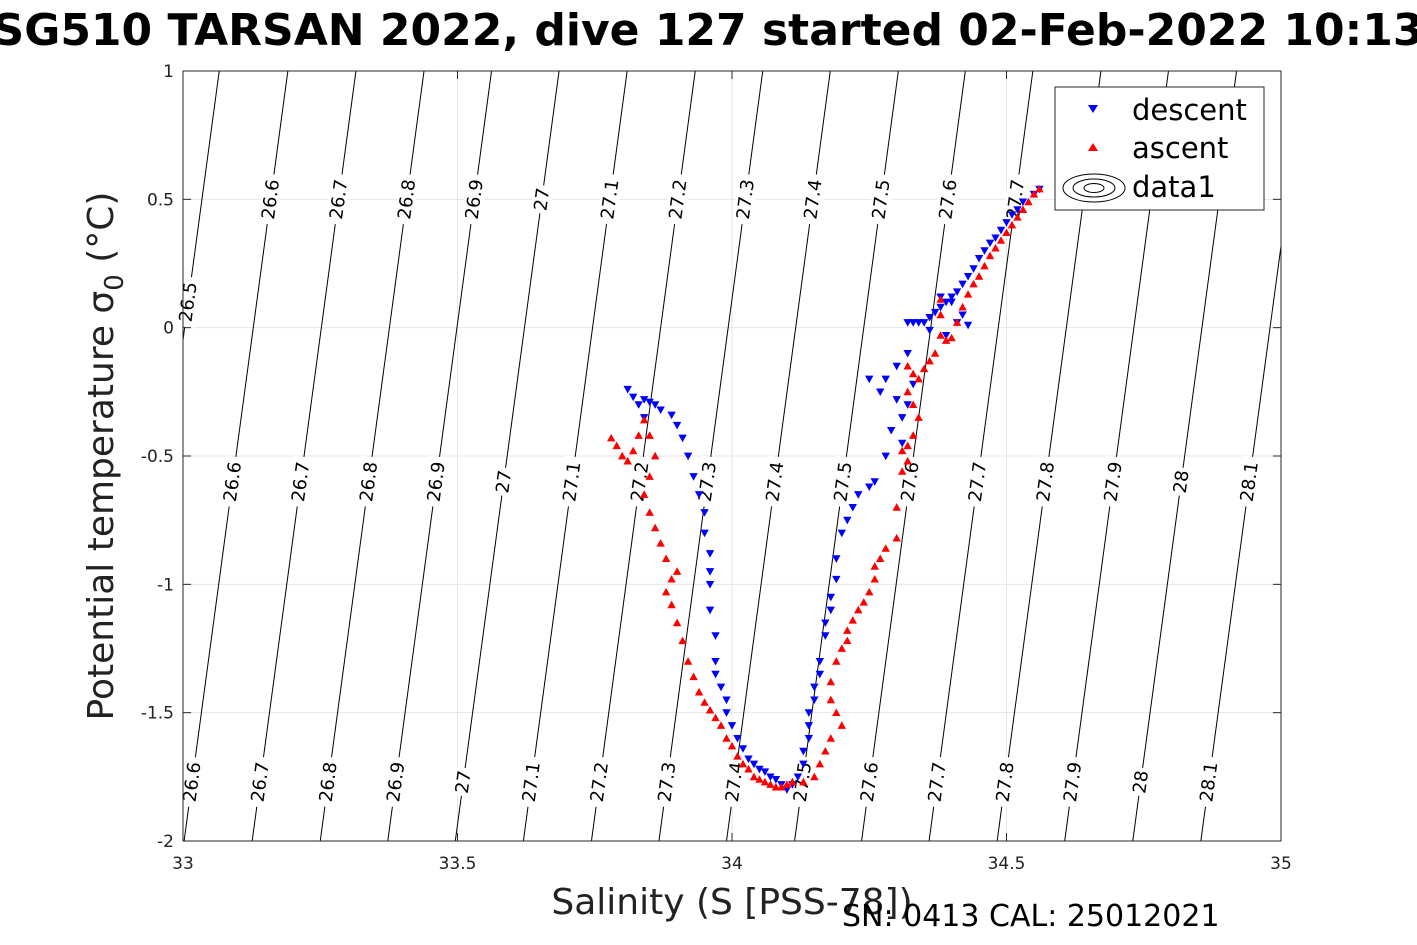 Image resolution: width=1417 pixels, height=945 pixels. Describe the element at coordinates (1174, 187) in the screenshot. I see `legend-data1-label: data1` at that location.